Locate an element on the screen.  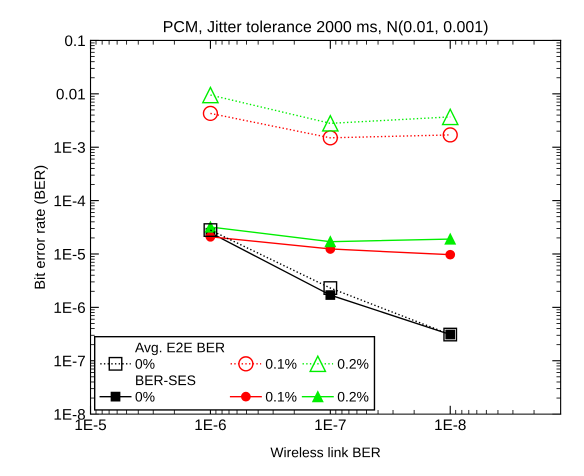
annotation: Avg. E2E BER is located at coordinates (179, 349).